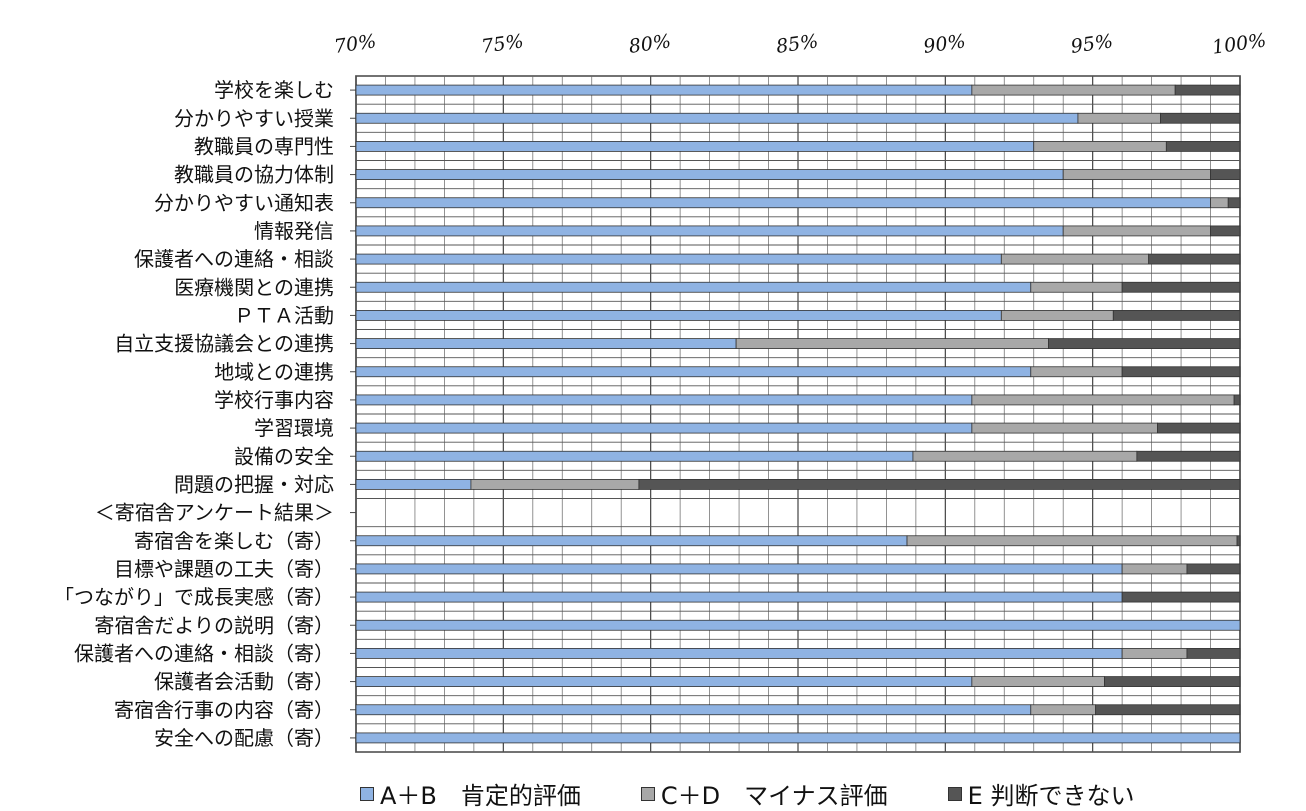  I want to click on category-label: 学習環境, so click(294, 428).